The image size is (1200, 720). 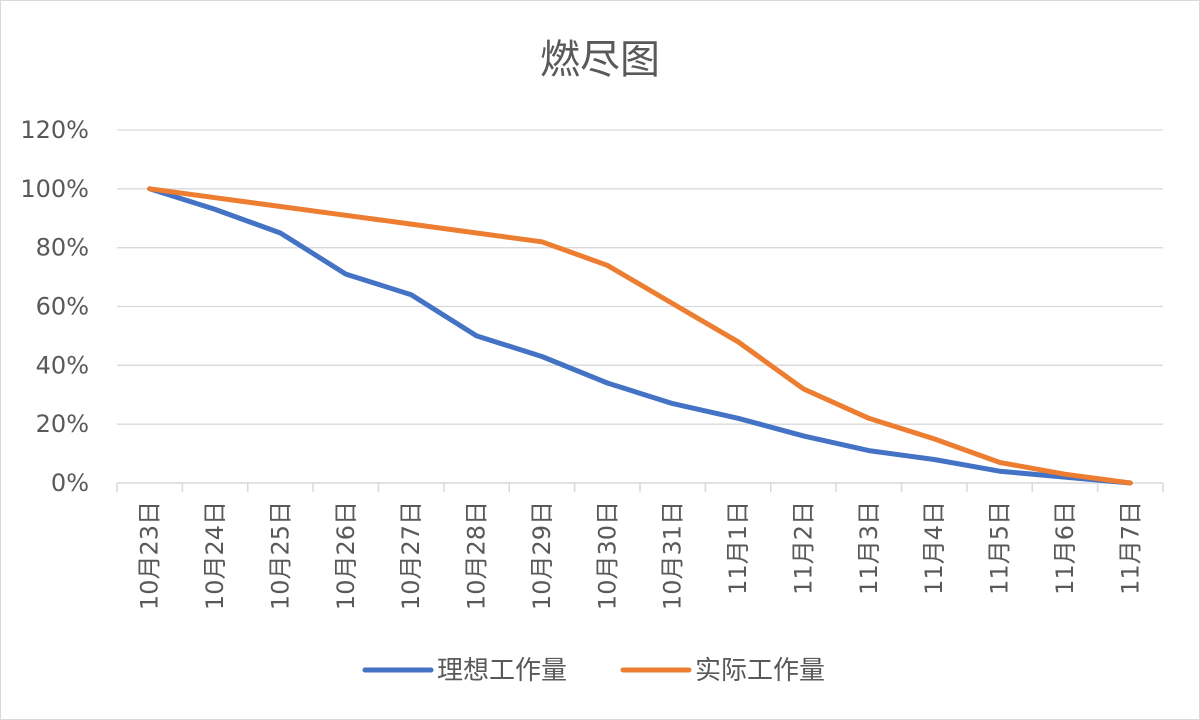 What do you see at coordinates (62, 365) in the screenshot?
I see `y-tick-label: 40%` at bounding box center [62, 365].